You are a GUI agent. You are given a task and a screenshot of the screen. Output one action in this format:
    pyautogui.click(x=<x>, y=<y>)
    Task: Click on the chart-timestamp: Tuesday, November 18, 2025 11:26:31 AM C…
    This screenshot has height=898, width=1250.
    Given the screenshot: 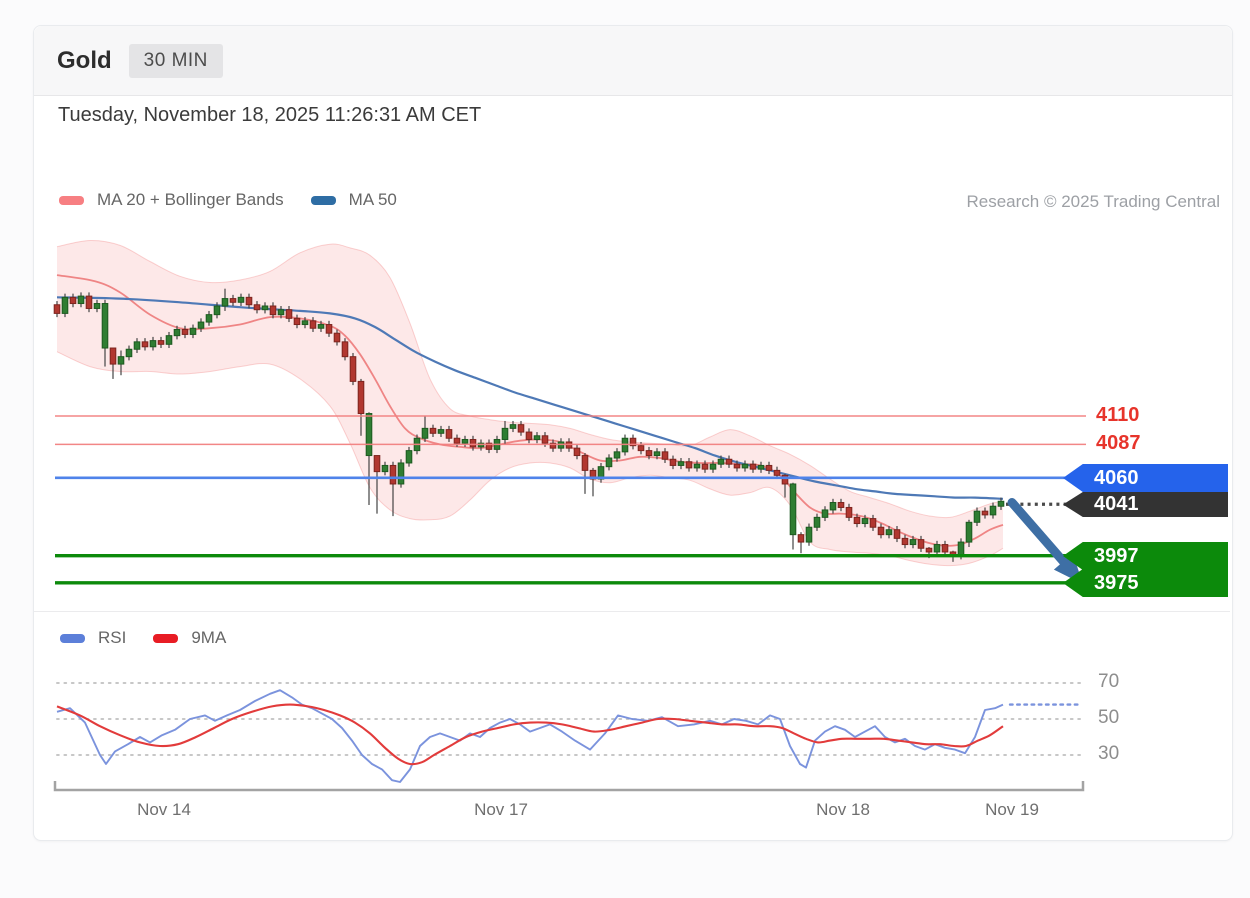 What is the action you would take?
    pyautogui.click(x=270, y=115)
    